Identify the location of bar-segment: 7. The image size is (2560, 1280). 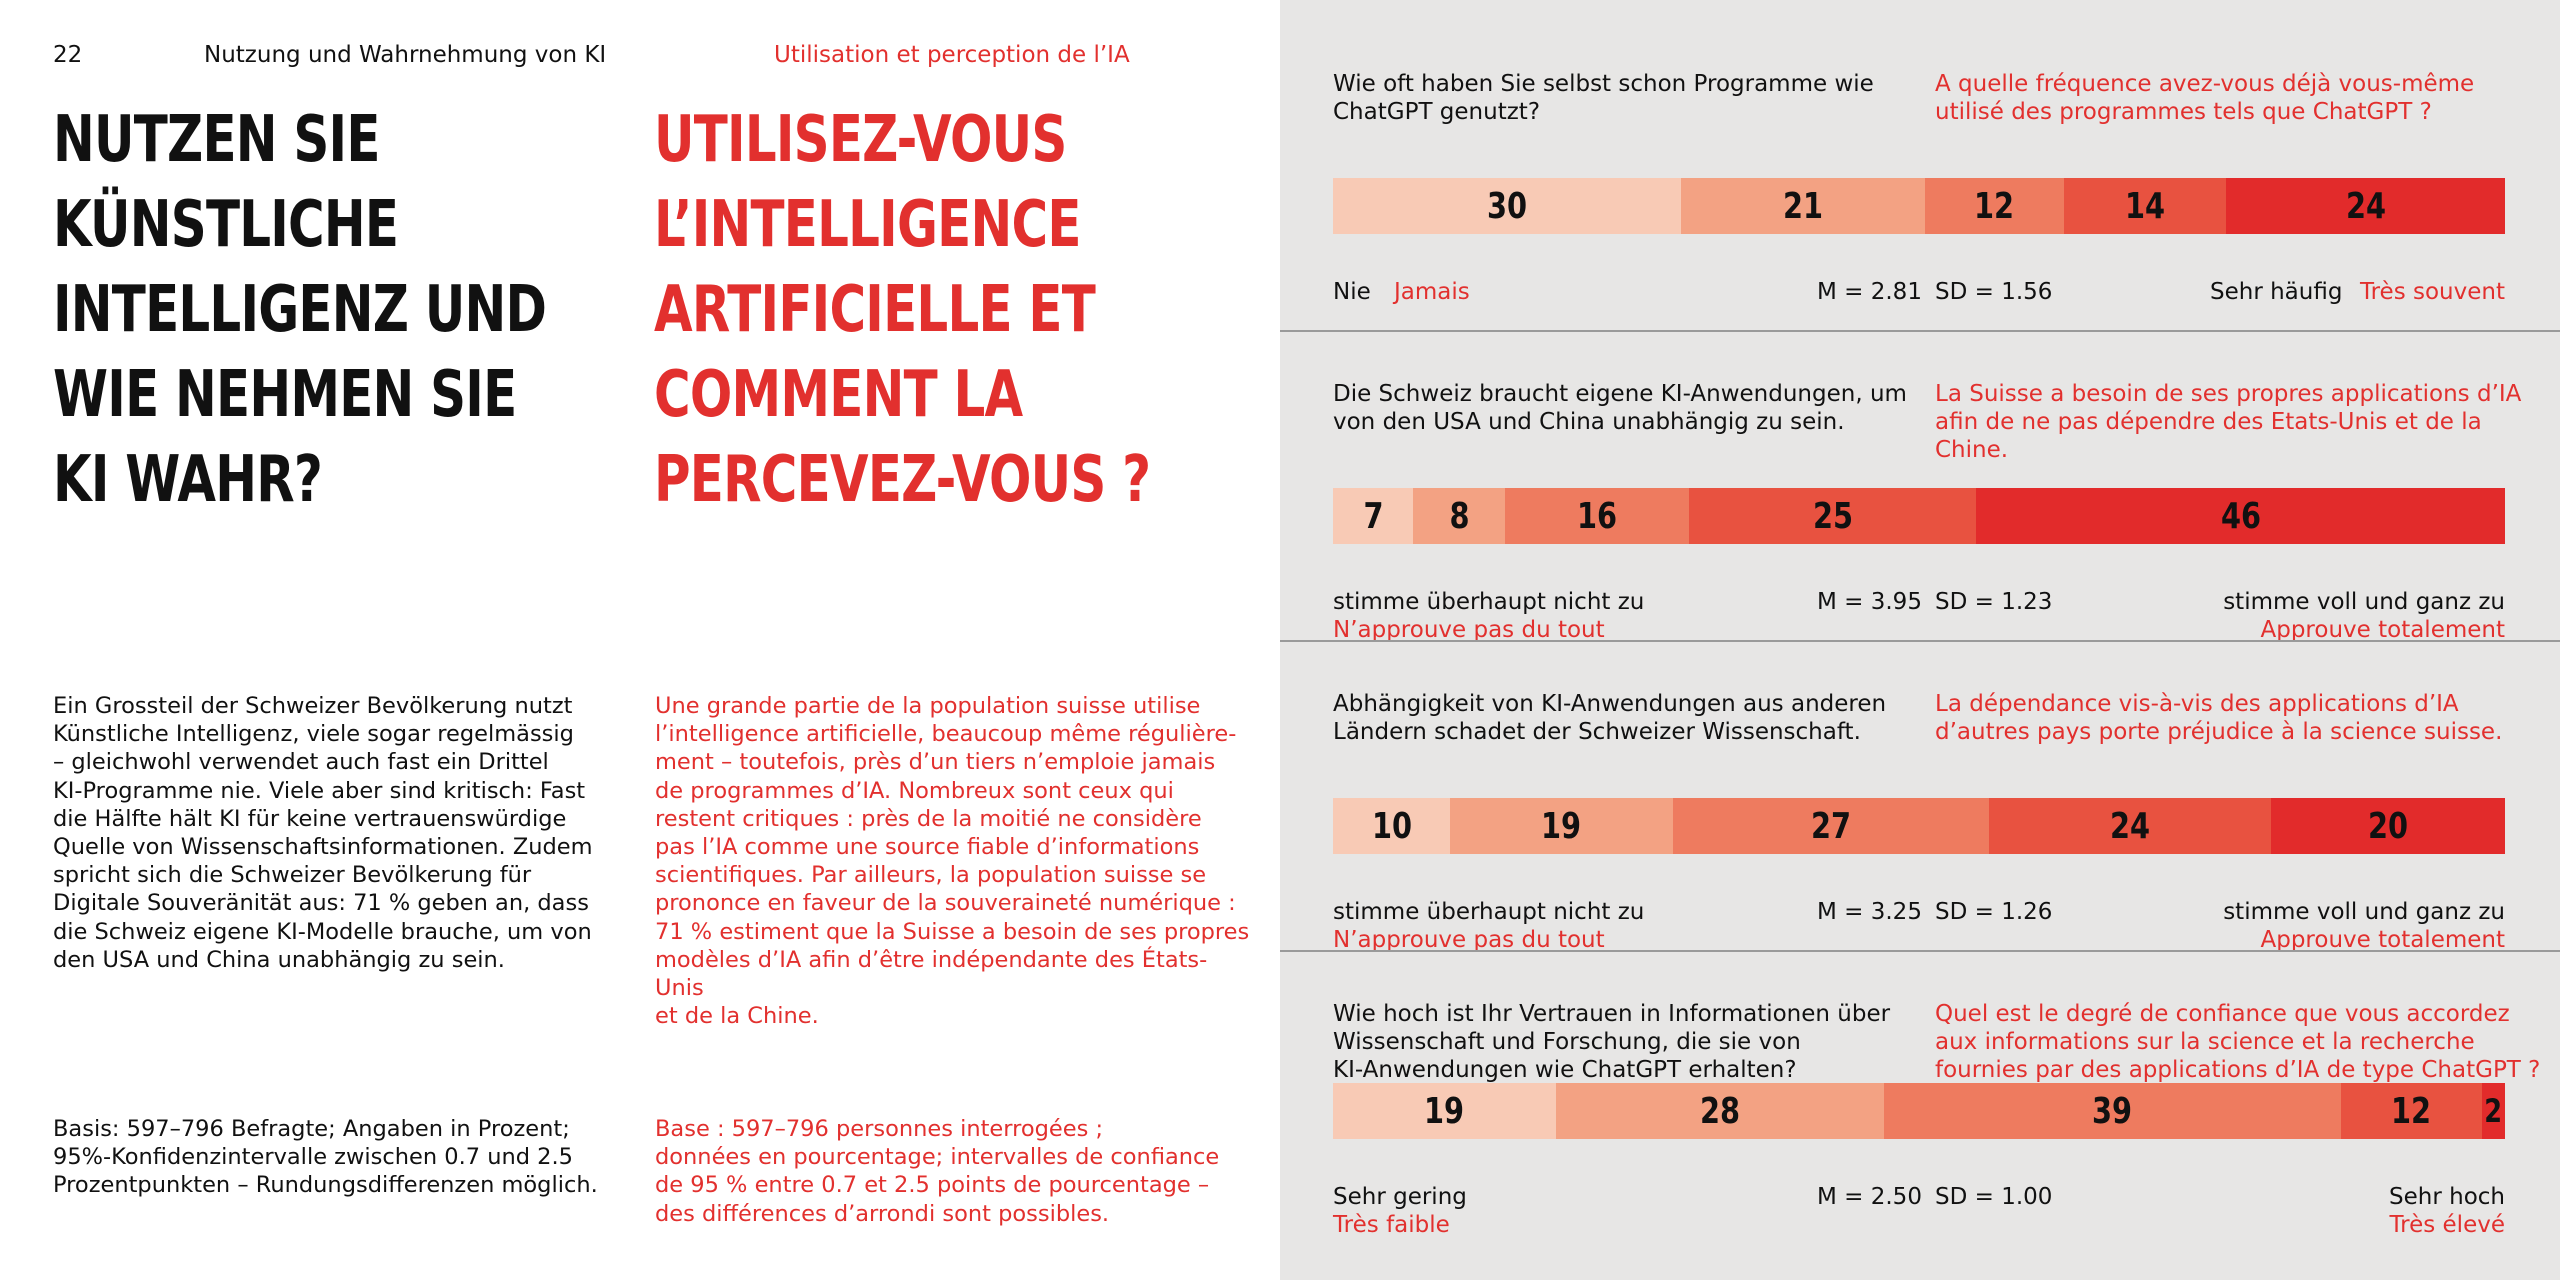
(1373, 516).